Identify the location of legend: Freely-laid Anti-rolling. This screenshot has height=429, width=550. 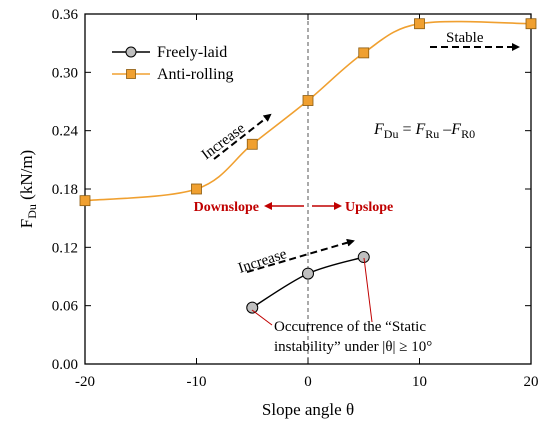
(172, 63).